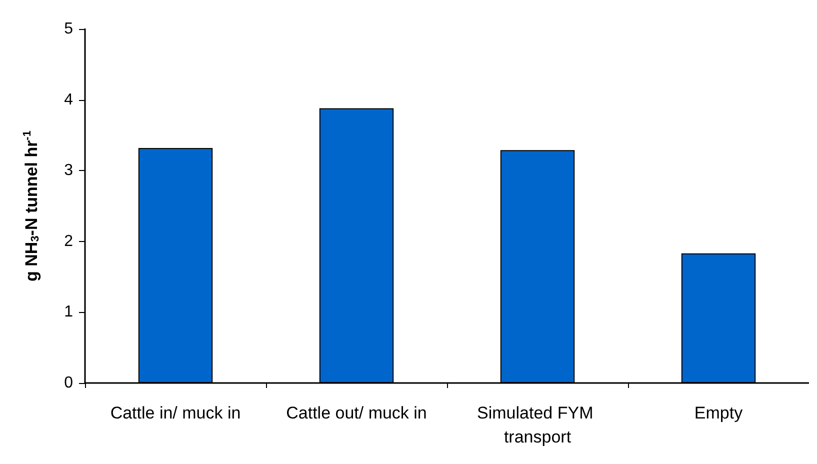  What do you see at coordinates (175, 413) in the screenshot?
I see `x-tick-label: Cattle in/ muck in` at bounding box center [175, 413].